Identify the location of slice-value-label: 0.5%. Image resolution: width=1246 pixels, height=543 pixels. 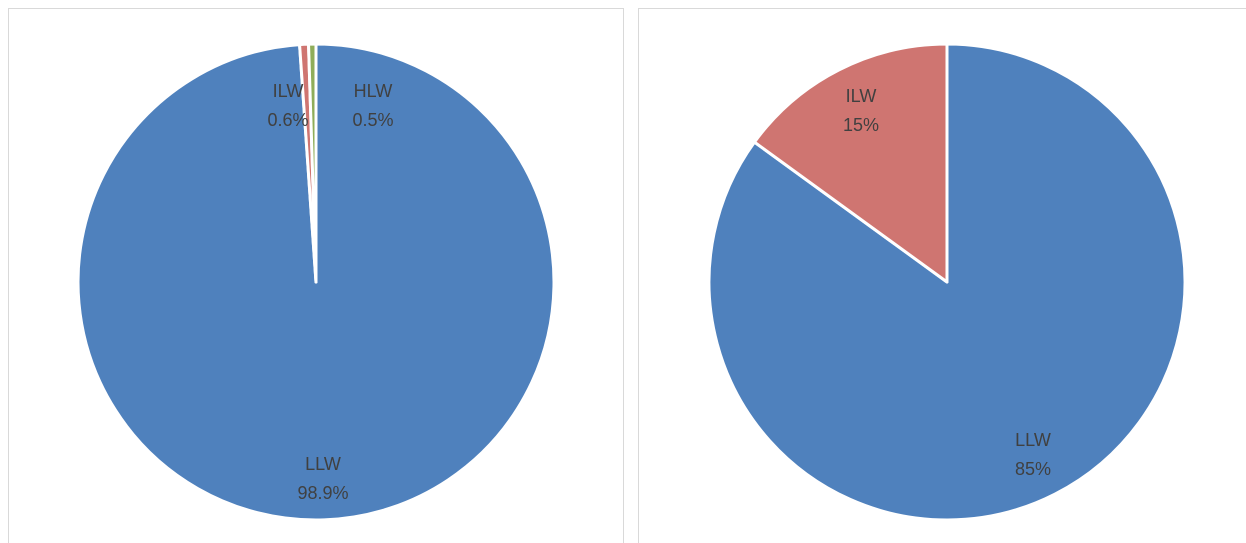
(372, 120).